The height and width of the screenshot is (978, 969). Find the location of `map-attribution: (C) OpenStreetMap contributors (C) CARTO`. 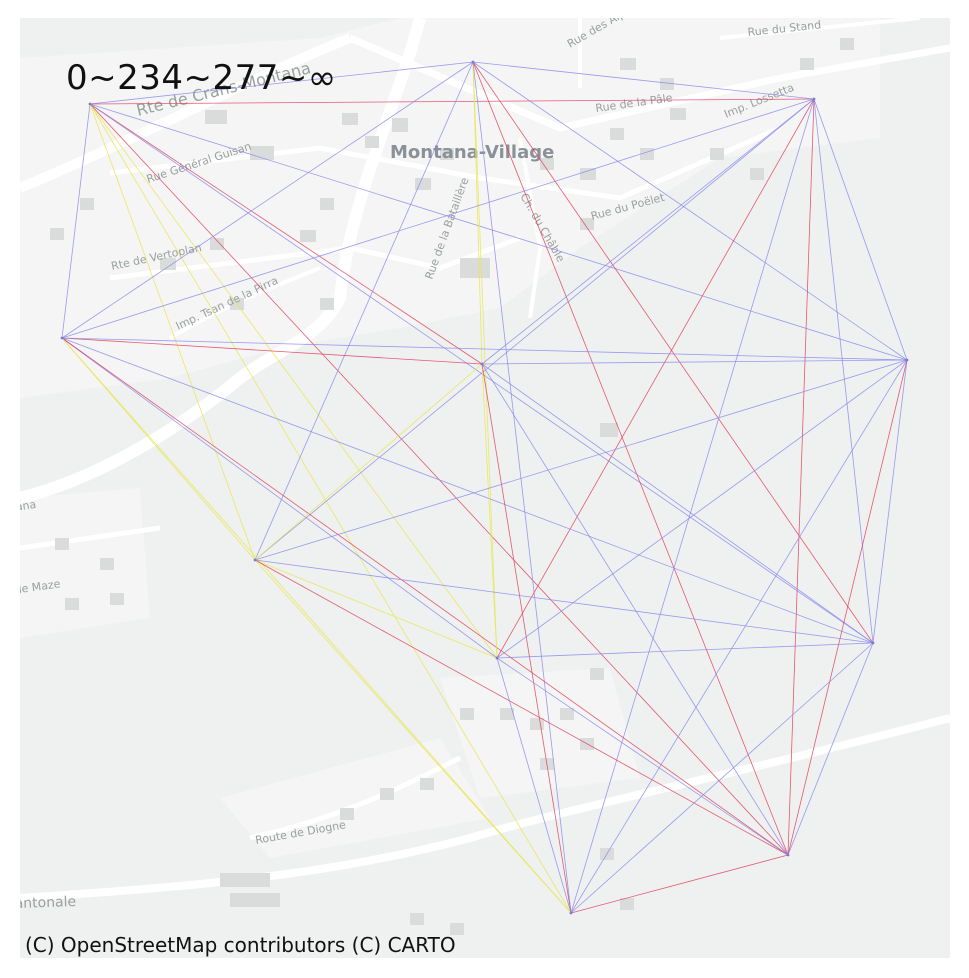

map-attribution: (C) OpenStreetMap contributors (C) CARTO is located at coordinates (240, 945).